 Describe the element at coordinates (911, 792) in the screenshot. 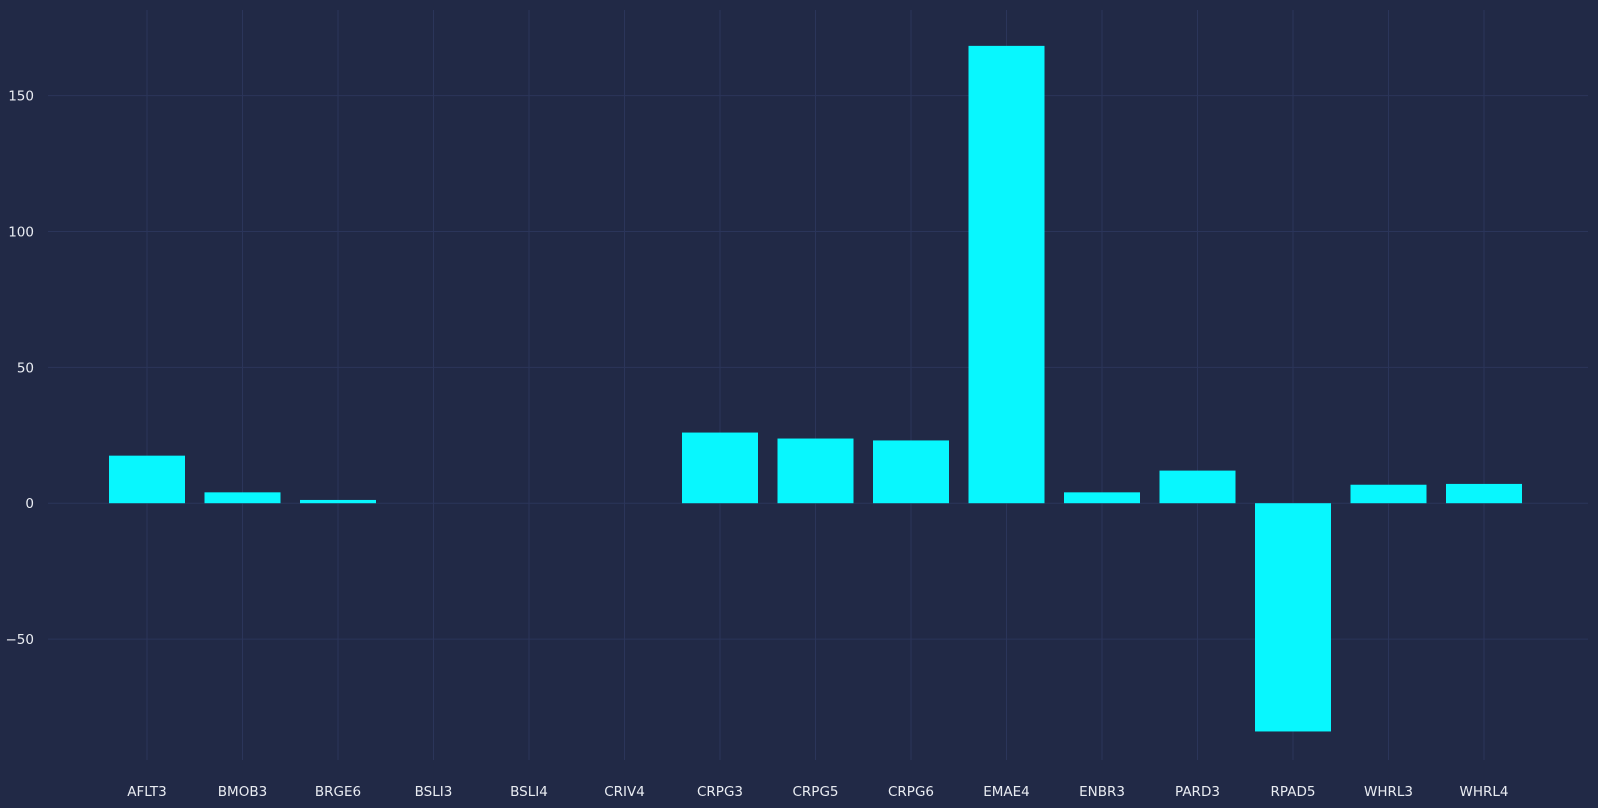

I see `x-tick-label: CRPG6` at that location.